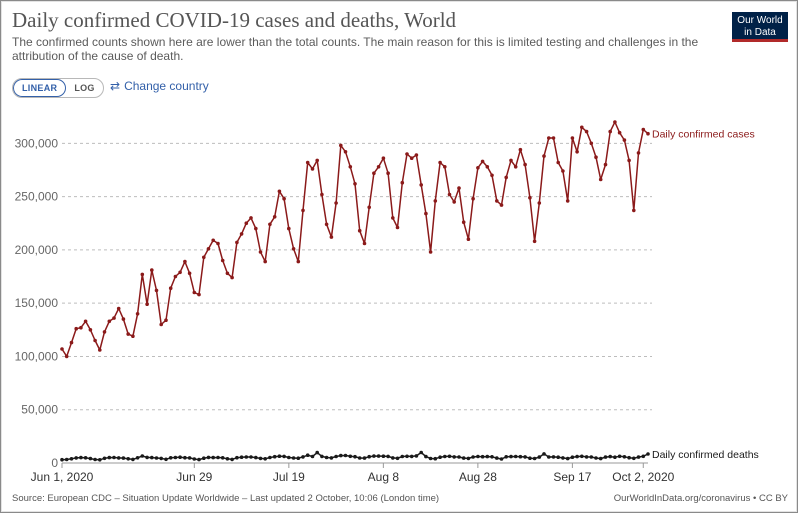  Describe the element at coordinates (84, 88) in the screenshot. I see `log-scale-button: LOG` at that location.